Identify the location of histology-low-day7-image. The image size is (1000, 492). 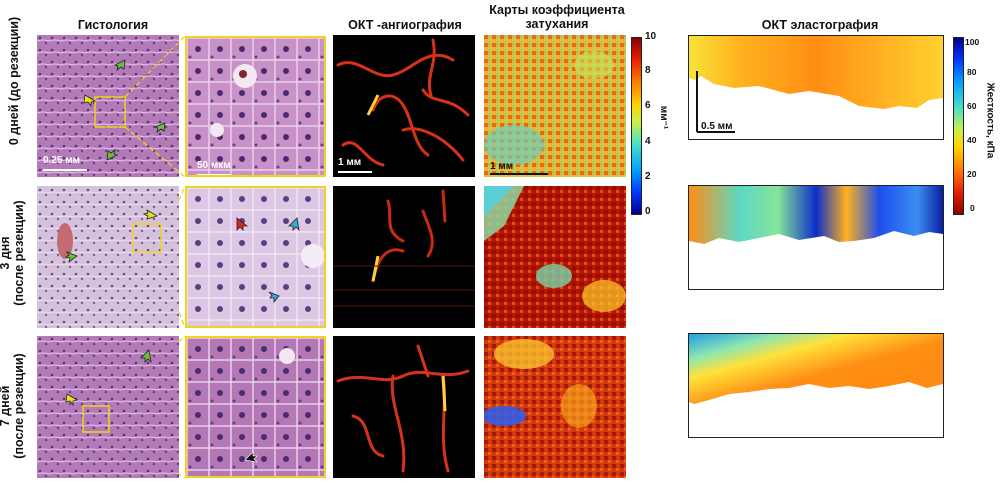
(108, 407).